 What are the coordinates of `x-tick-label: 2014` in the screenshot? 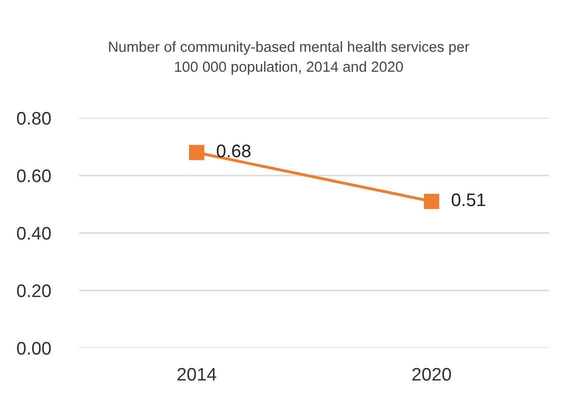 It's located at (197, 374).